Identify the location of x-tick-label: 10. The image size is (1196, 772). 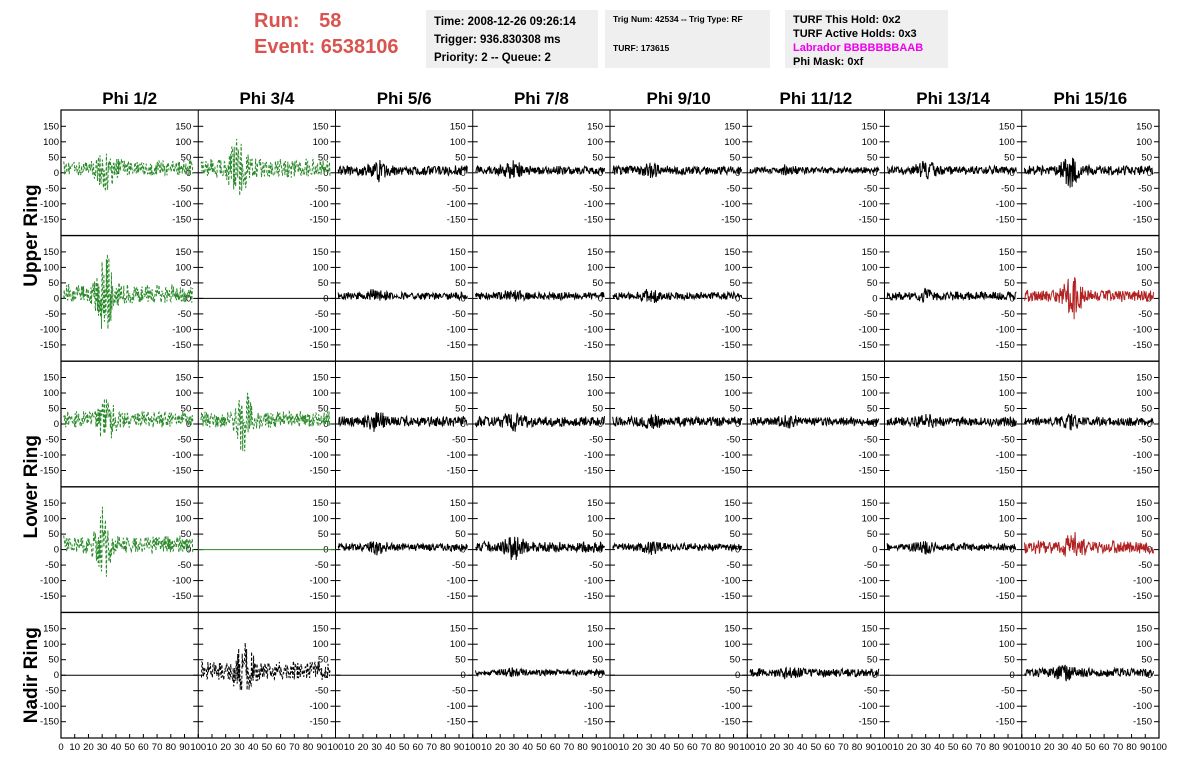
(623, 747).